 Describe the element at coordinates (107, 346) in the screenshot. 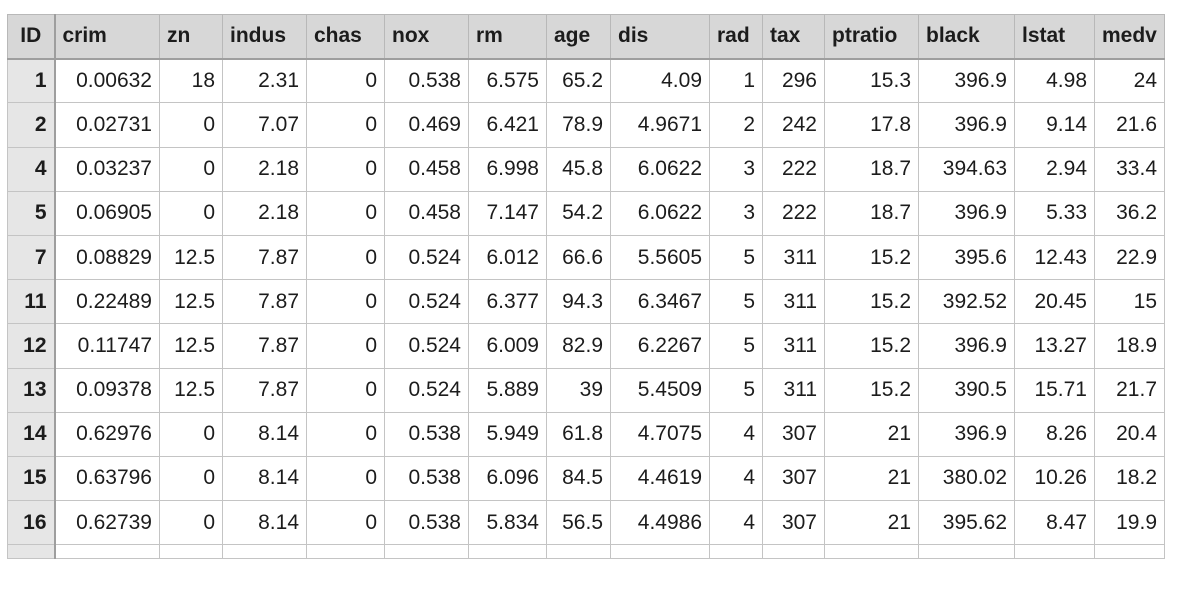

I see `table-cell-crim: 0.11747` at that location.